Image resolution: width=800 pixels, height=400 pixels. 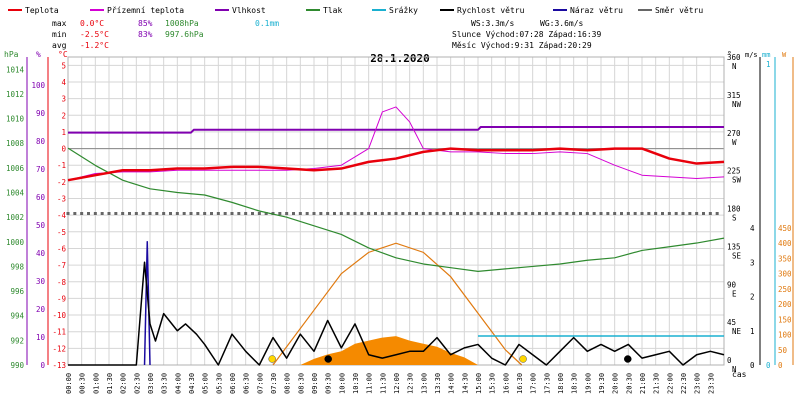 What do you see at coordinates (61, 232) in the screenshot?
I see `temperature-tick-label: -5` at bounding box center [61, 232].